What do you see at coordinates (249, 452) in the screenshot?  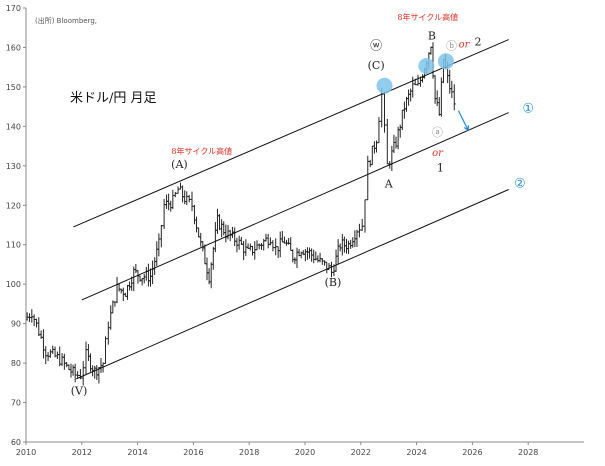 I see `x-tick-label: 2018` at bounding box center [249, 452].